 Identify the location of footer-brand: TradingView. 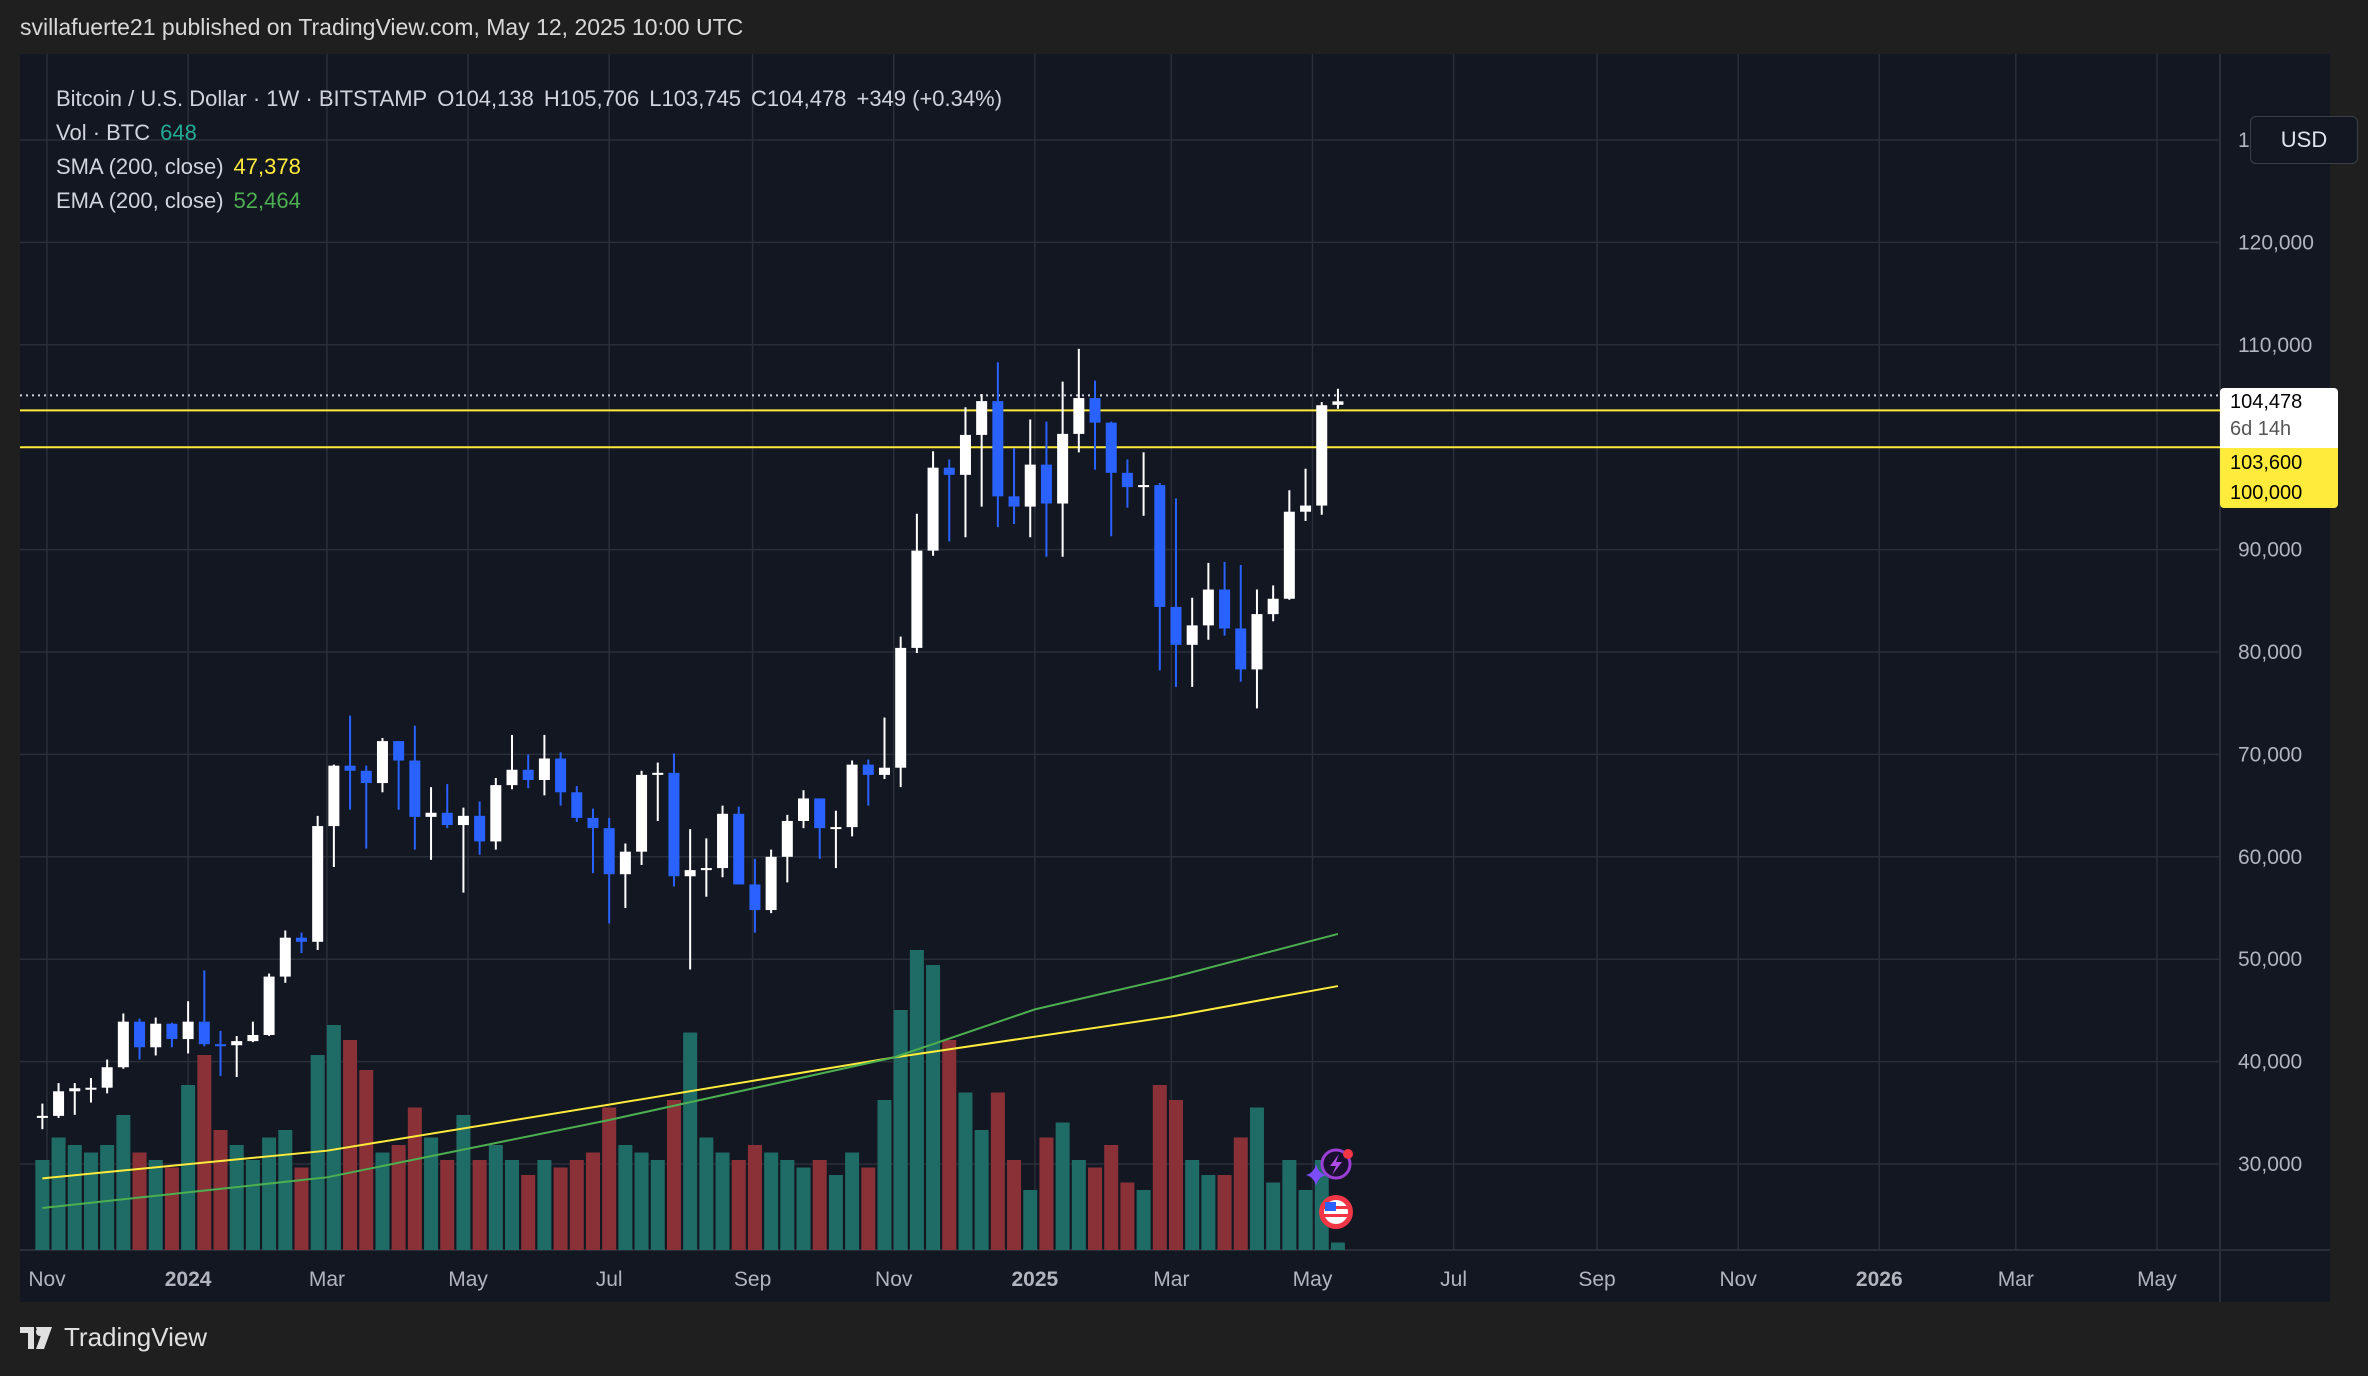
(113, 1337).